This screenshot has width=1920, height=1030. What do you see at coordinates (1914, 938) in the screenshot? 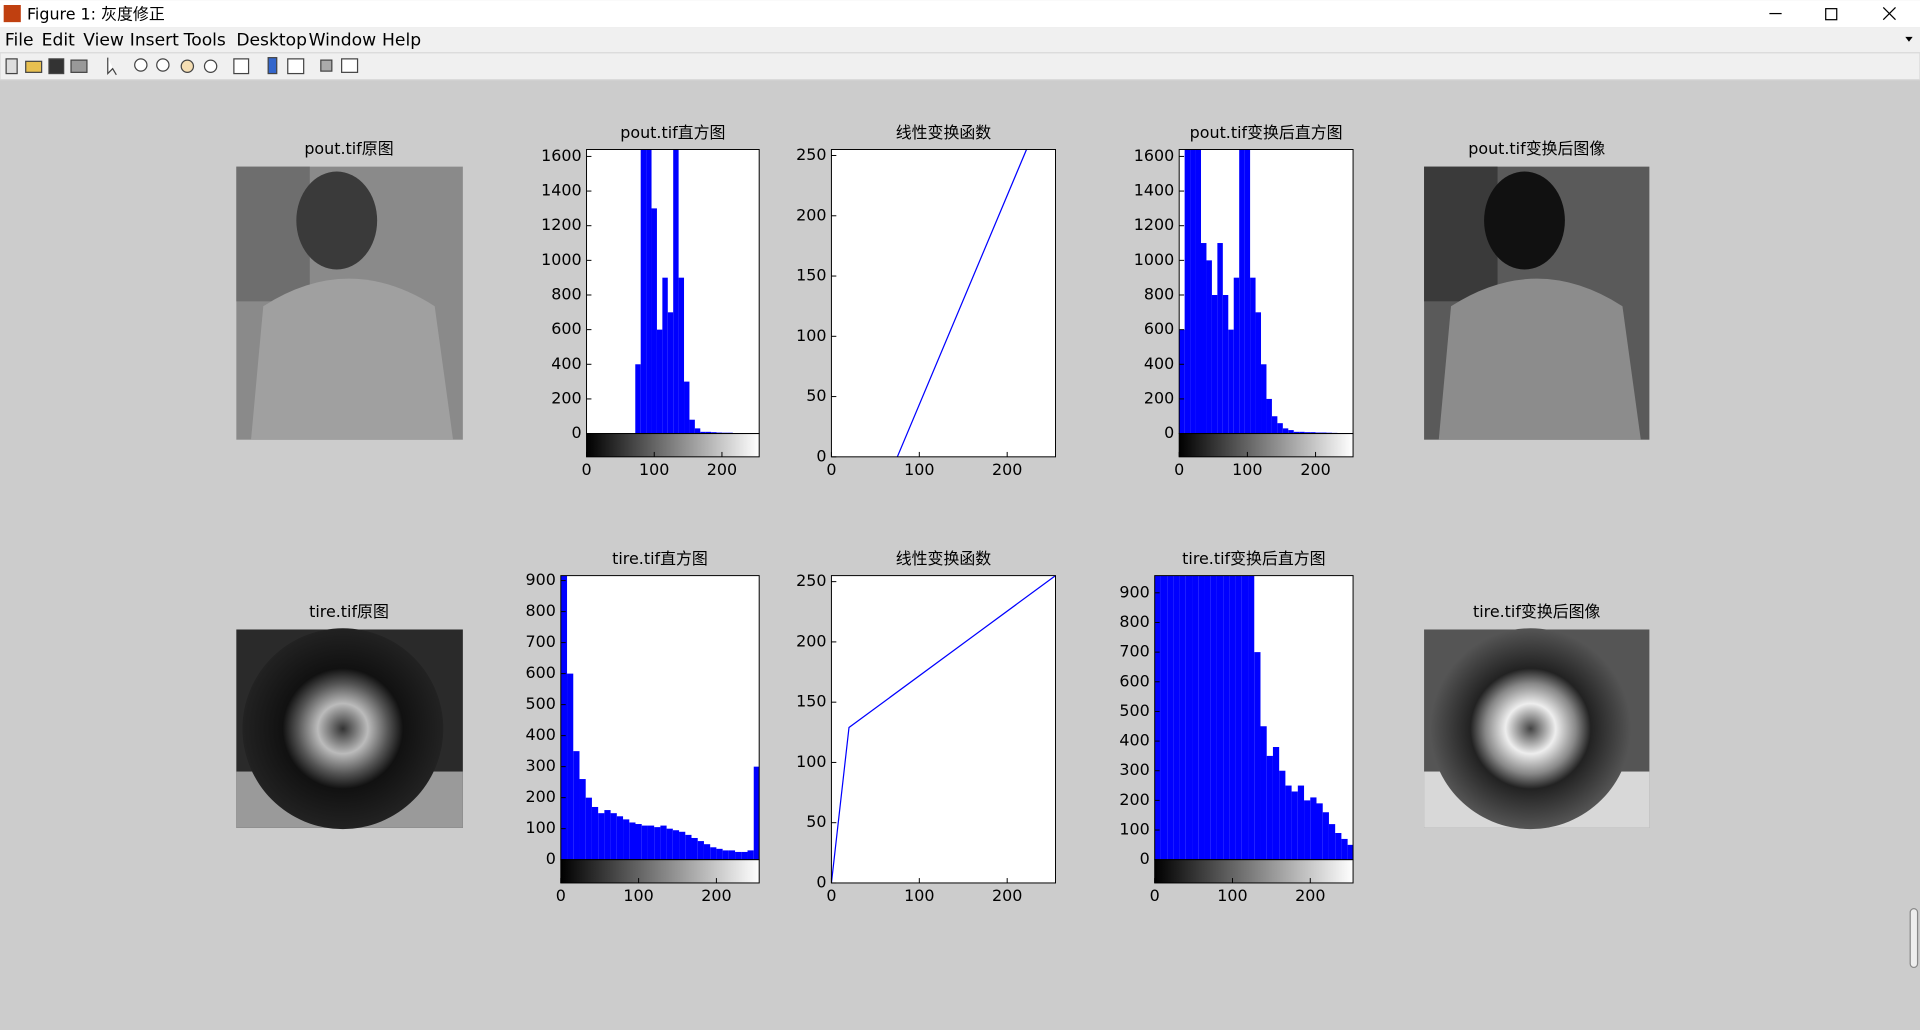
I see `scroll-indicator` at bounding box center [1914, 938].